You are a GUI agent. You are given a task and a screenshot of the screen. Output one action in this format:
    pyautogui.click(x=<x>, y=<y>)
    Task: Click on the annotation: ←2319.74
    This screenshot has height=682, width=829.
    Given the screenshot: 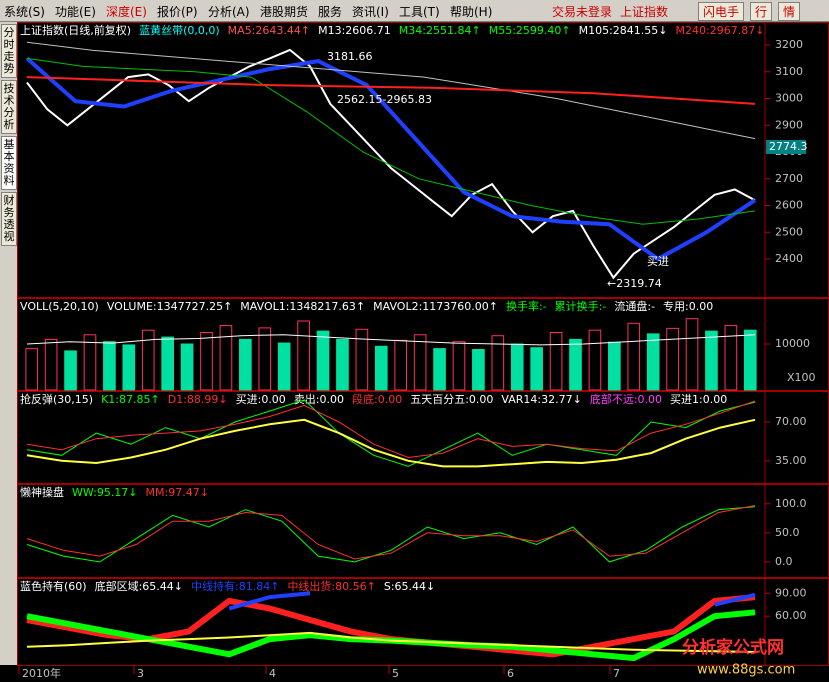 What is the action you would take?
    pyautogui.click(x=634, y=283)
    